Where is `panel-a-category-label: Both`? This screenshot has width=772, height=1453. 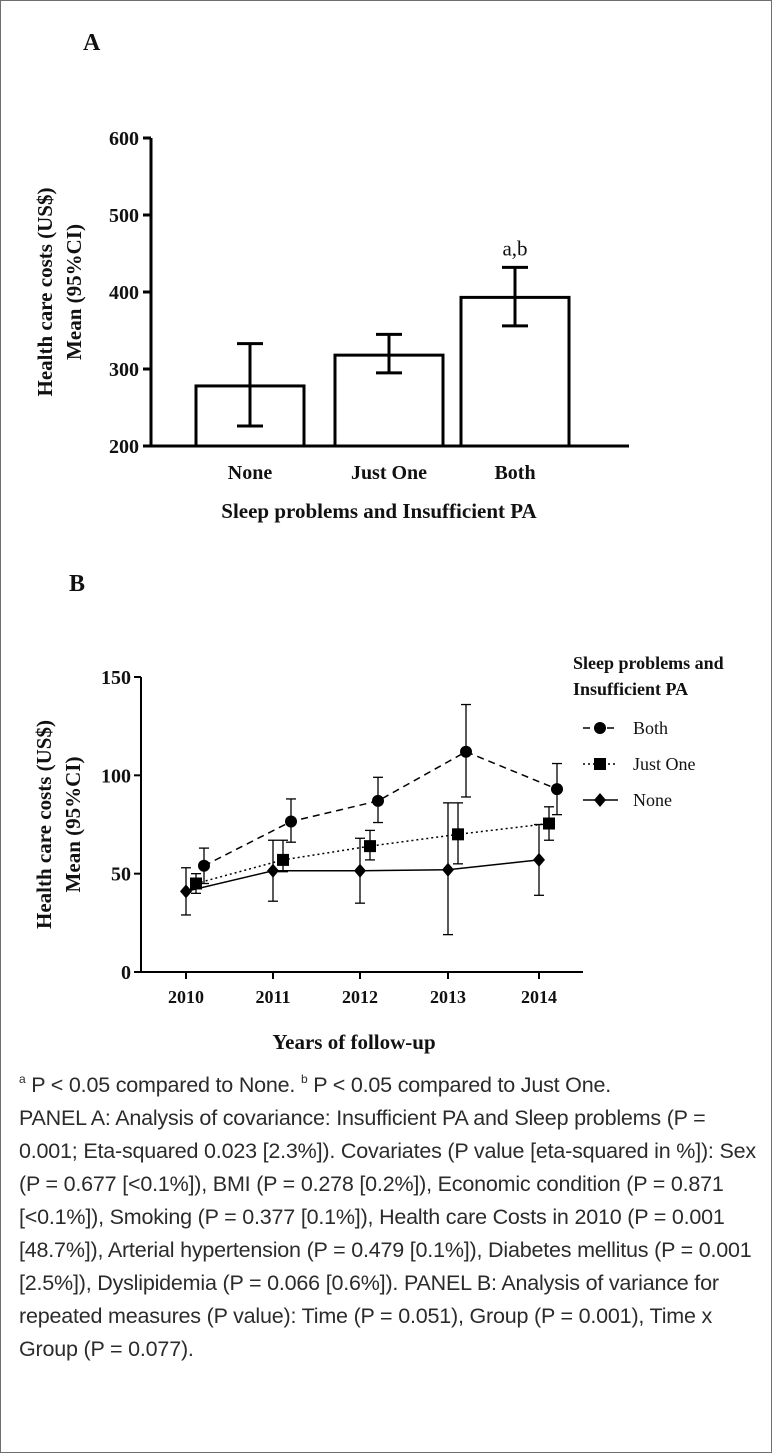
panel-a-category-label: Both is located at coordinates (514, 473).